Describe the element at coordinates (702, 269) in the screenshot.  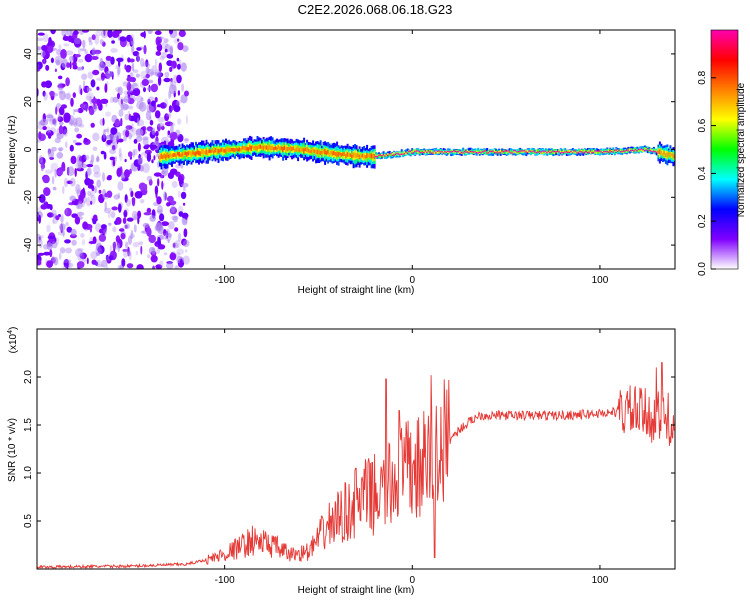
I see `colorbar-tick-label: 0.0` at that location.